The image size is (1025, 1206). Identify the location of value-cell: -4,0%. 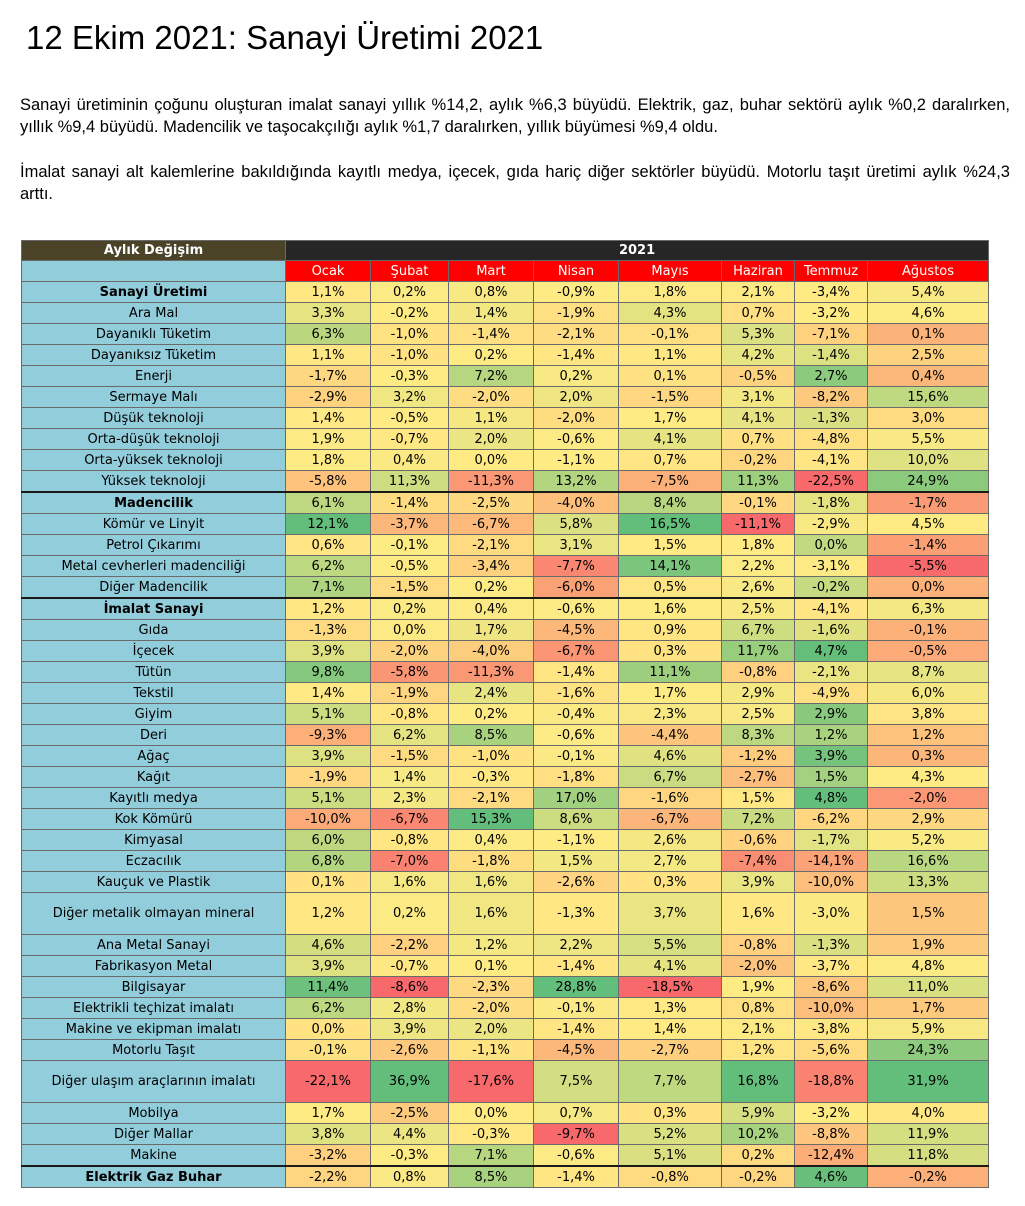
(491, 651).